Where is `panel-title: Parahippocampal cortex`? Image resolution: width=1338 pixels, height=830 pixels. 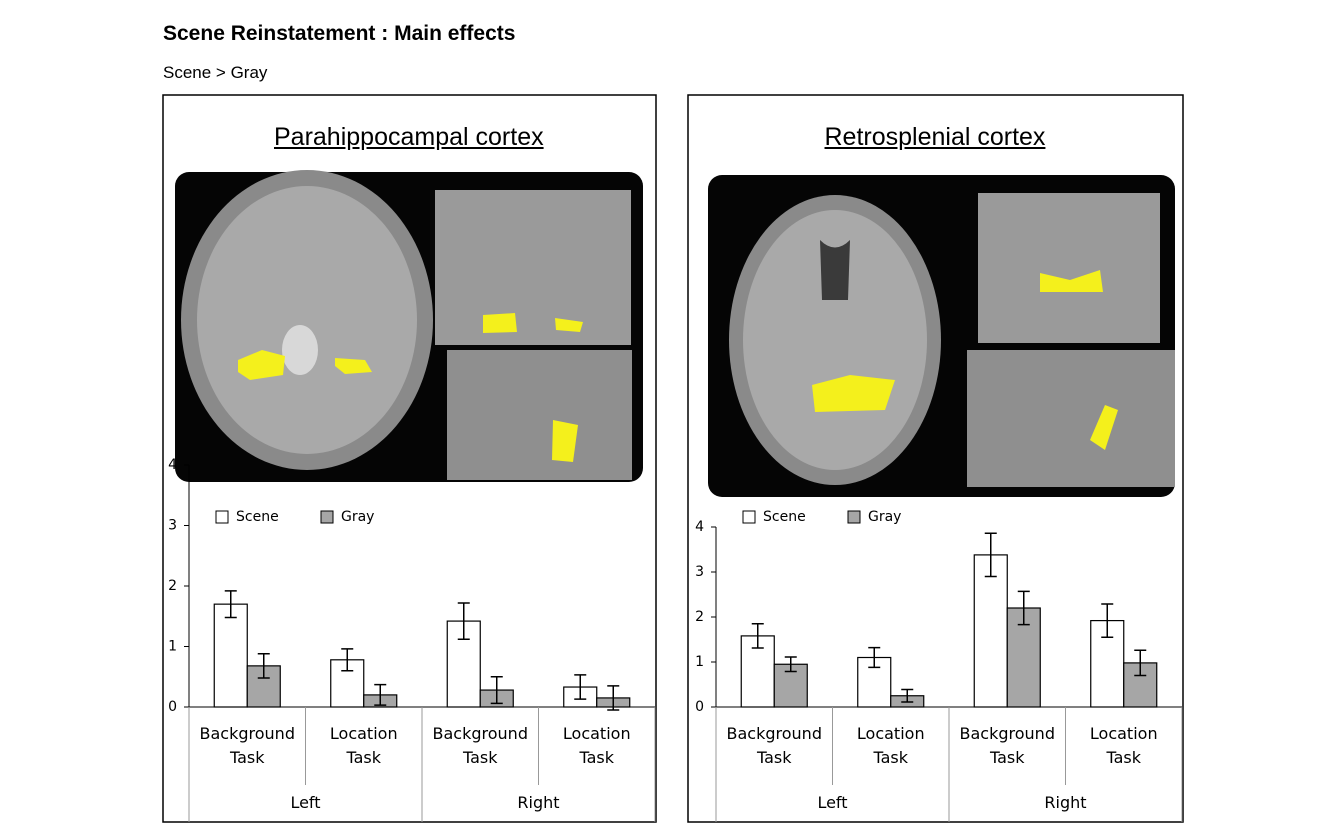
panel-title: Parahippocampal cortex is located at coordinates (409, 137).